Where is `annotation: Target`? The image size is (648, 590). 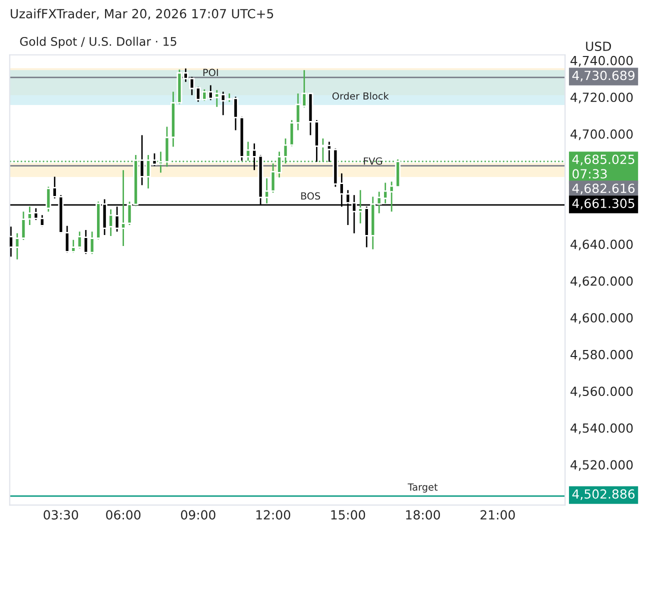
annotation: Target is located at coordinates (423, 488).